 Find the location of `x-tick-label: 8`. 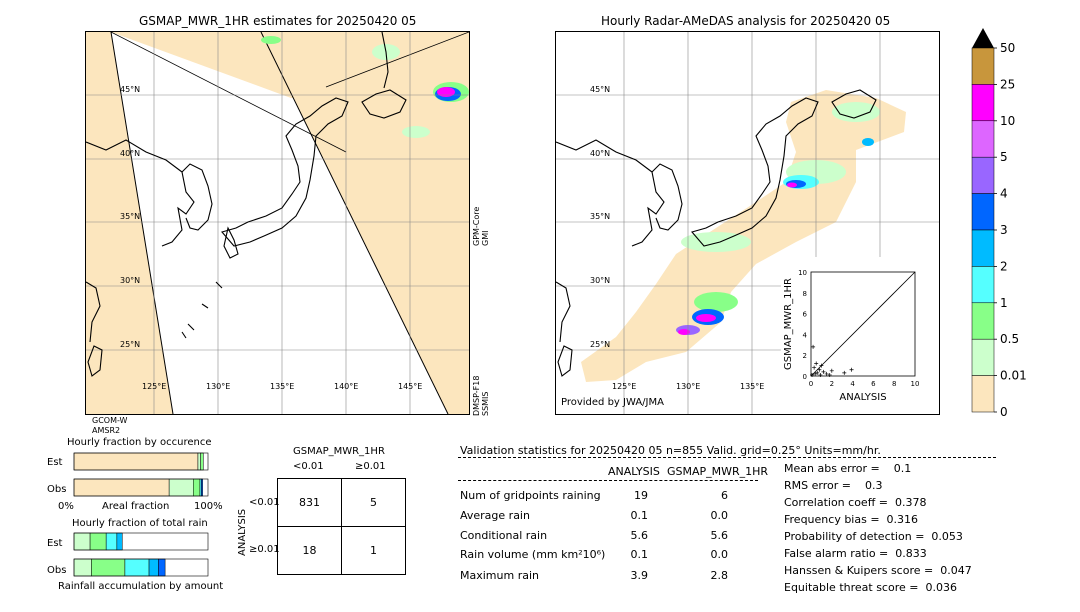

x-tick-label: 8 is located at coordinates (894, 384).